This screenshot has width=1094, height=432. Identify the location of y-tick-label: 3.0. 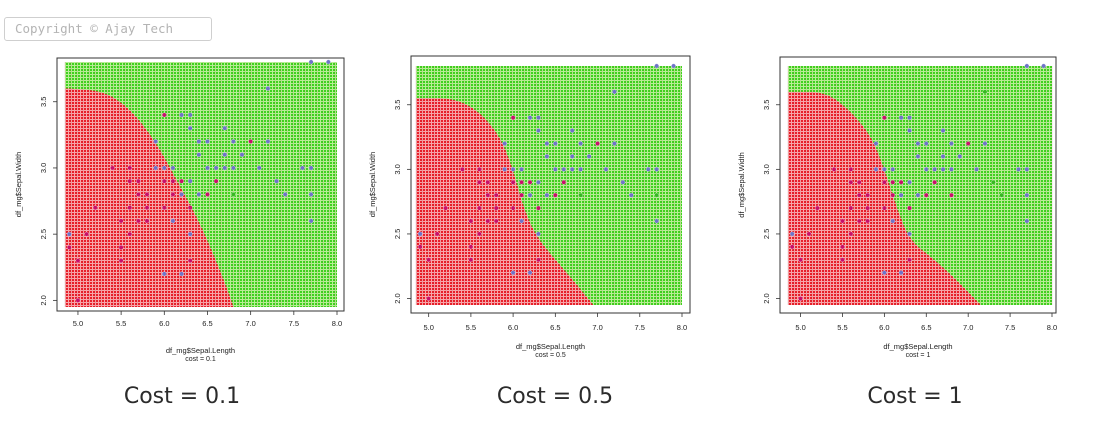
(766, 169).